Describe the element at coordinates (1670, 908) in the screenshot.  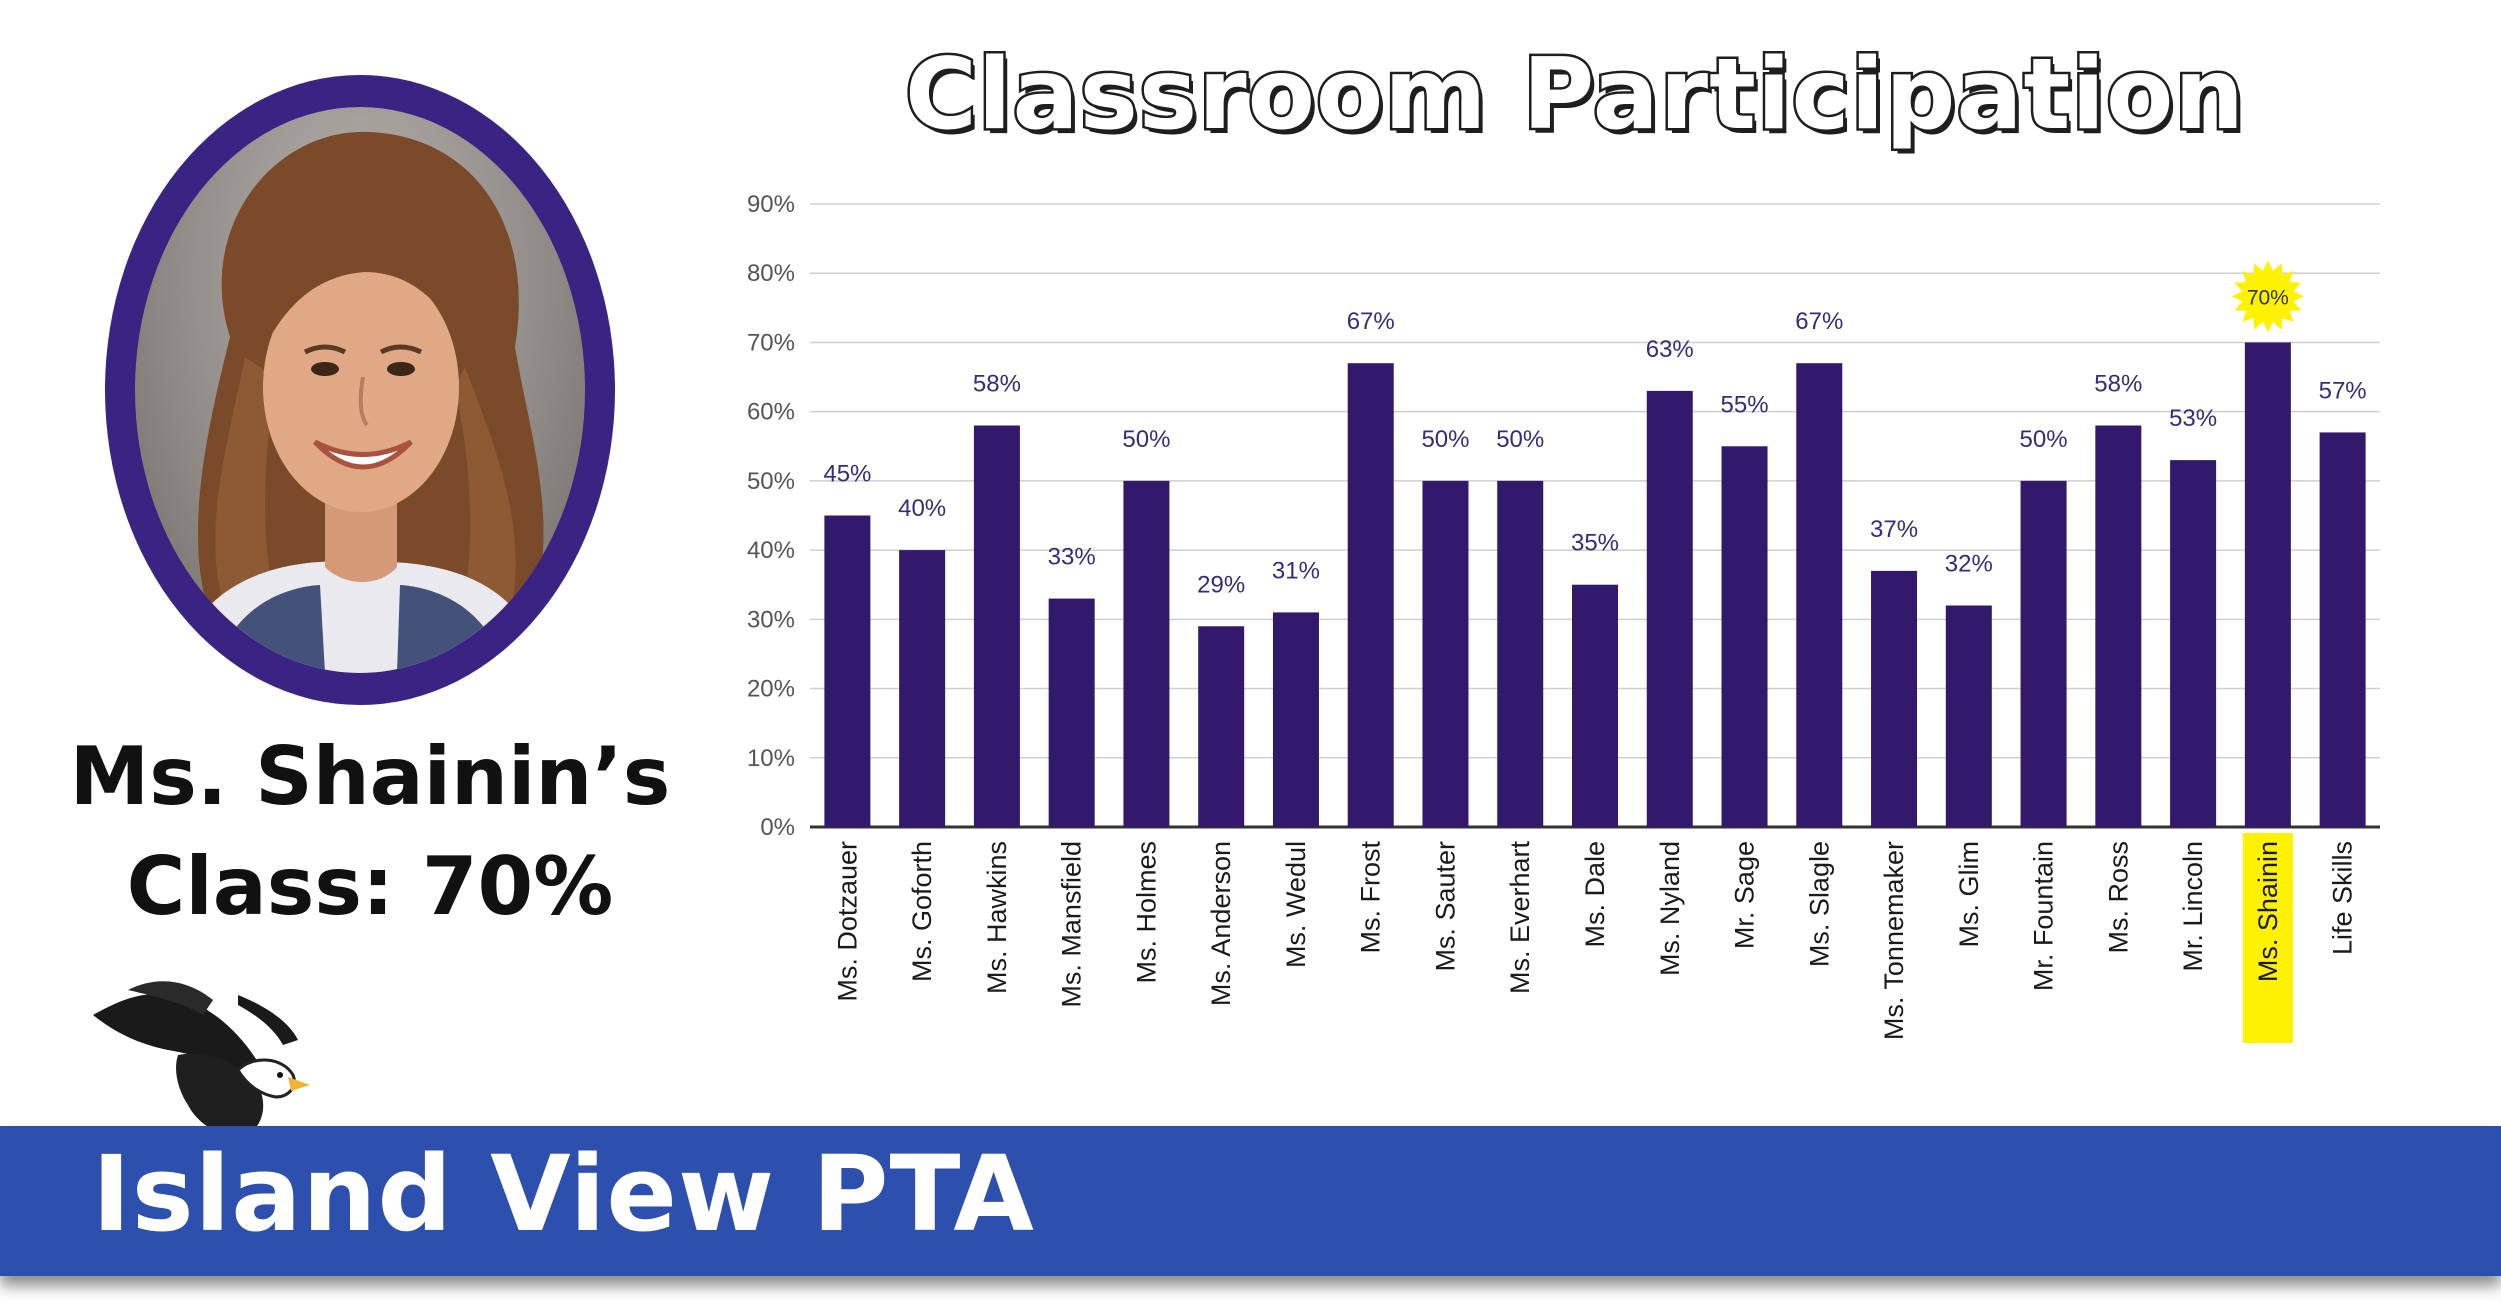
I see `x-tick-label: Ms. Nyland` at that location.